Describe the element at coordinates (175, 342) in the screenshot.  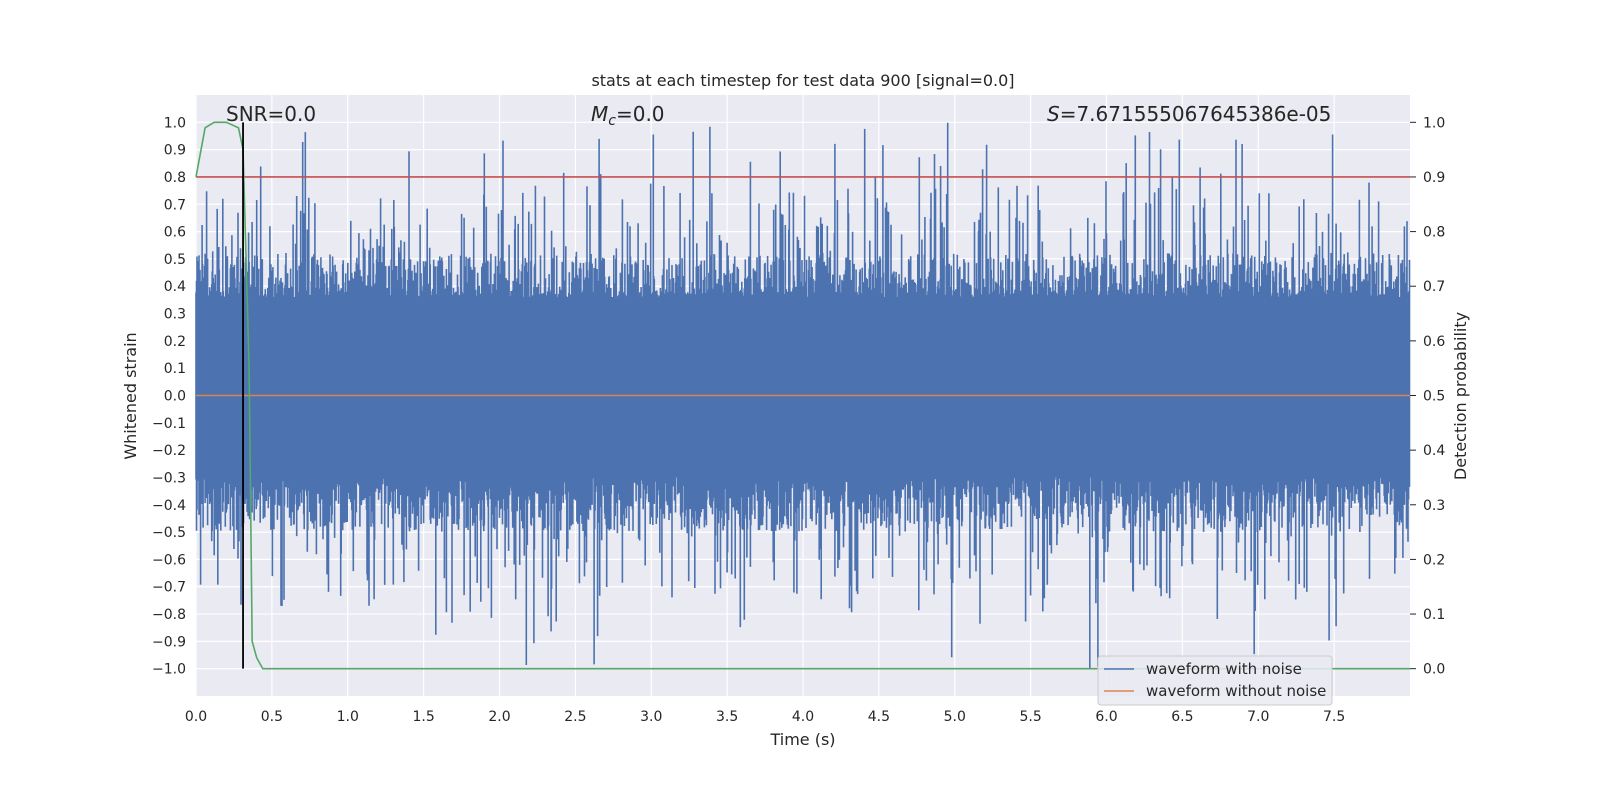
I see `left-y-tick-label: 0.2` at that location.